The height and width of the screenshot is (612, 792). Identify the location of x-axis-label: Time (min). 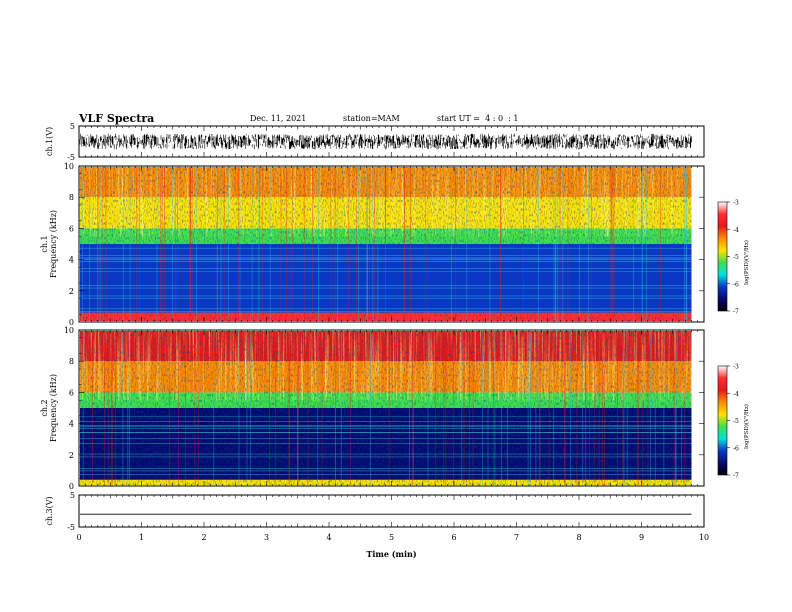
(391, 554).